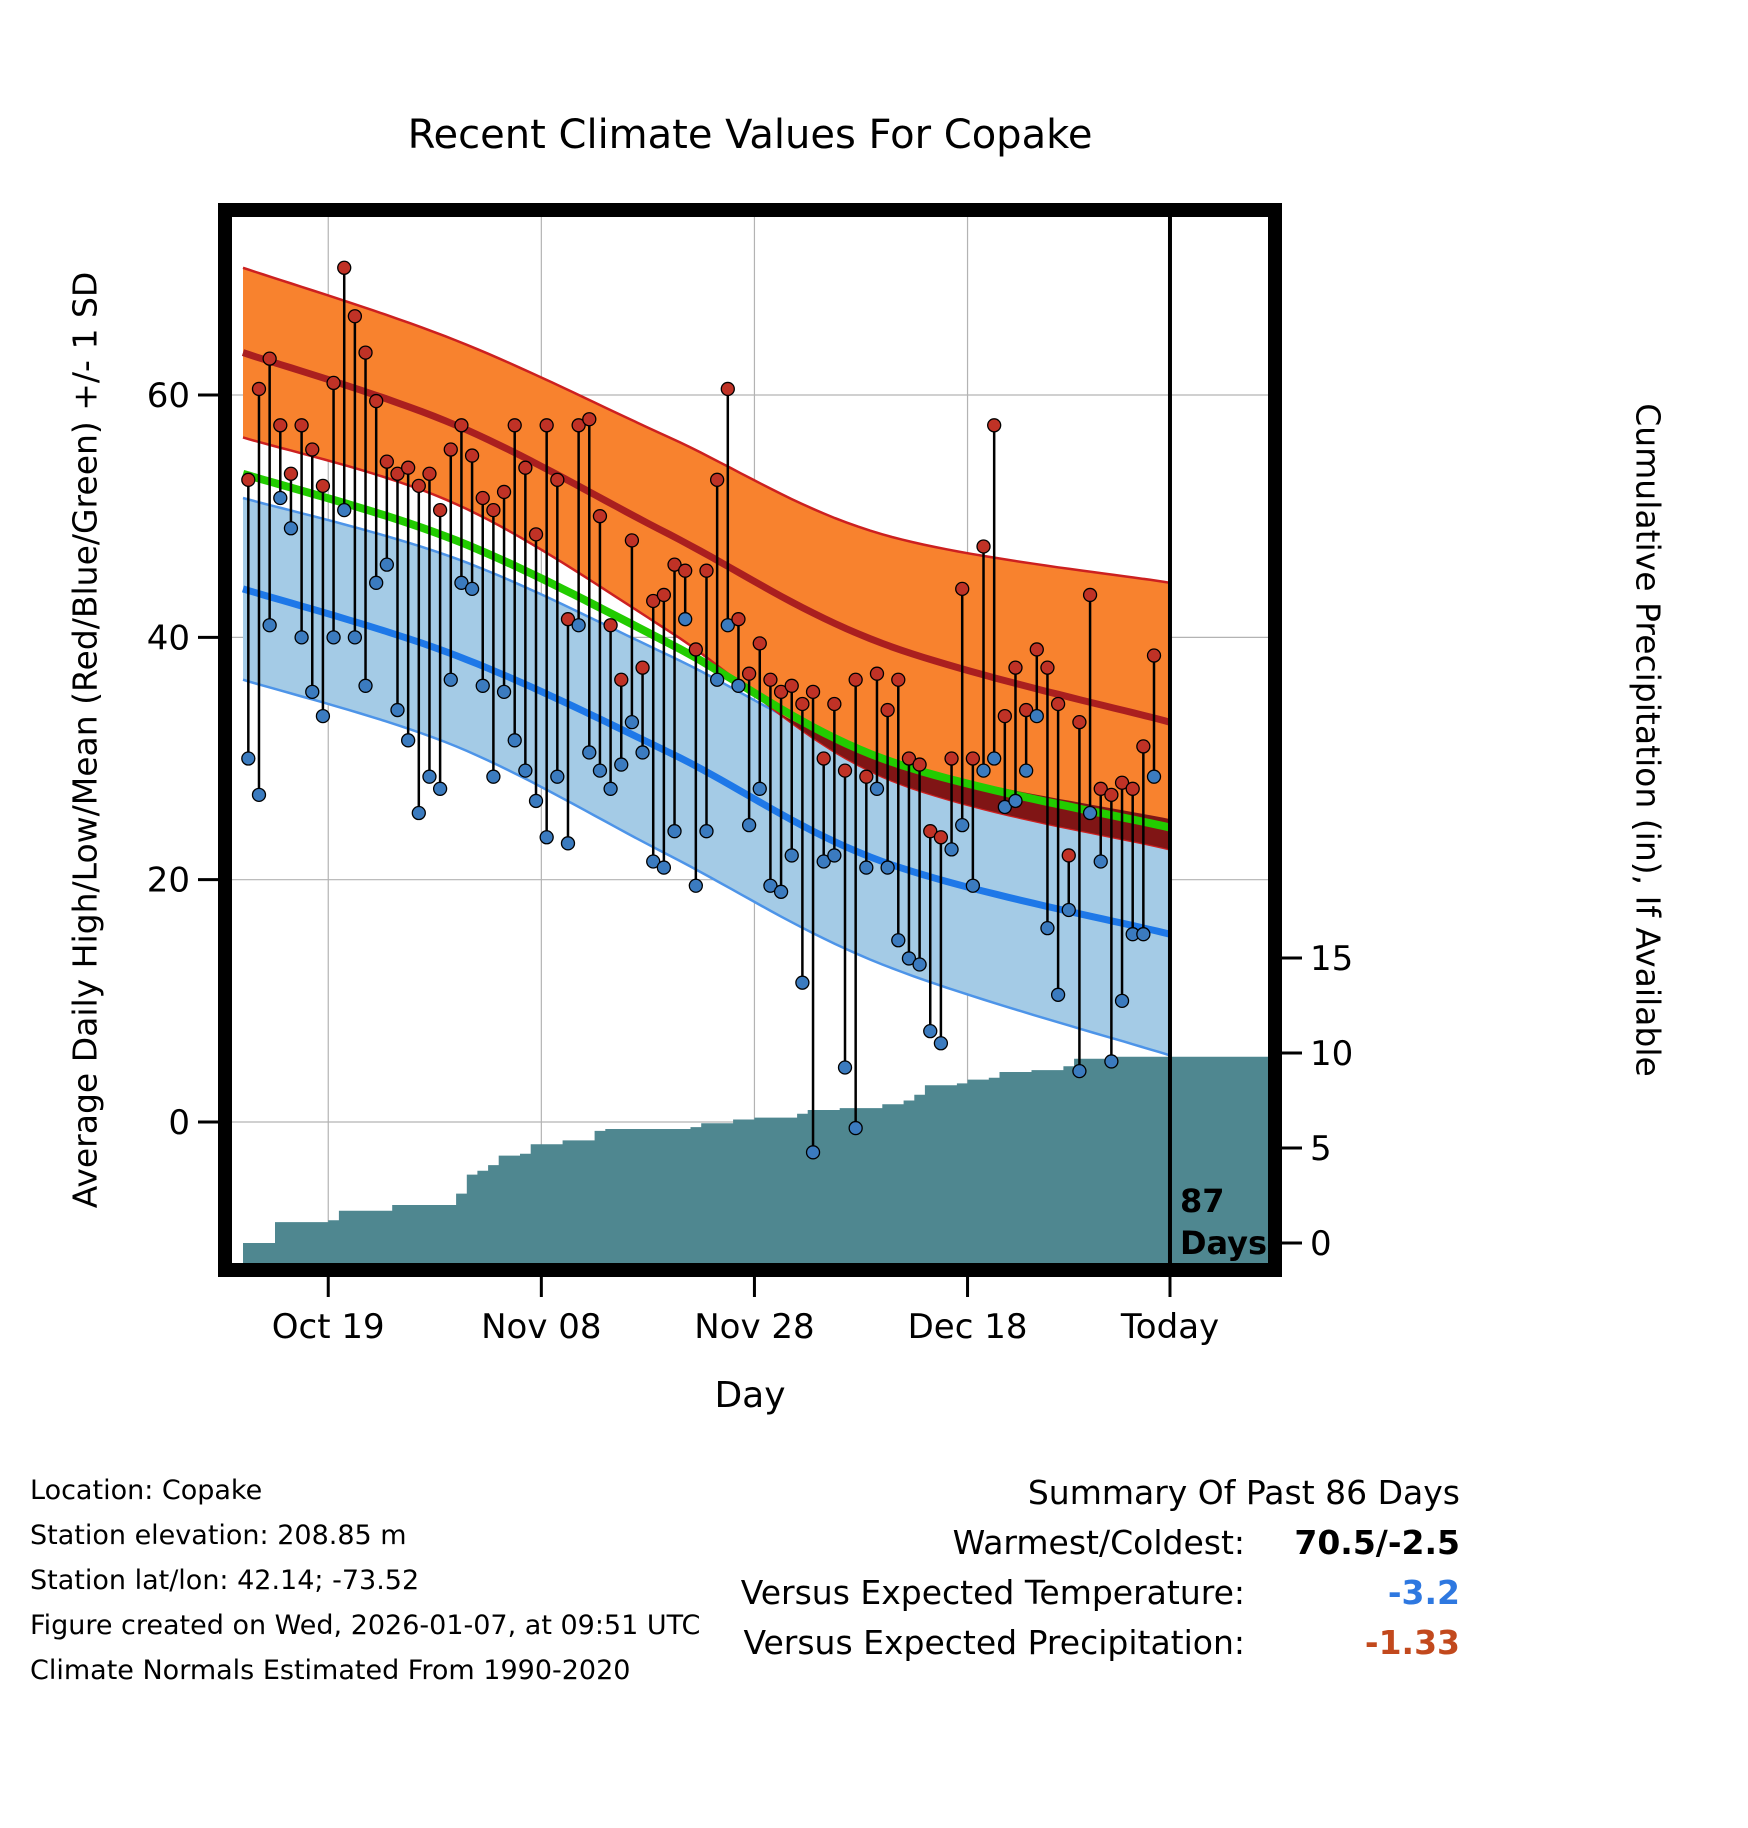 The image size is (1748, 1828). Describe the element at coordinates (975, 782) in the screenshot. I see `overlap-band` at that location.